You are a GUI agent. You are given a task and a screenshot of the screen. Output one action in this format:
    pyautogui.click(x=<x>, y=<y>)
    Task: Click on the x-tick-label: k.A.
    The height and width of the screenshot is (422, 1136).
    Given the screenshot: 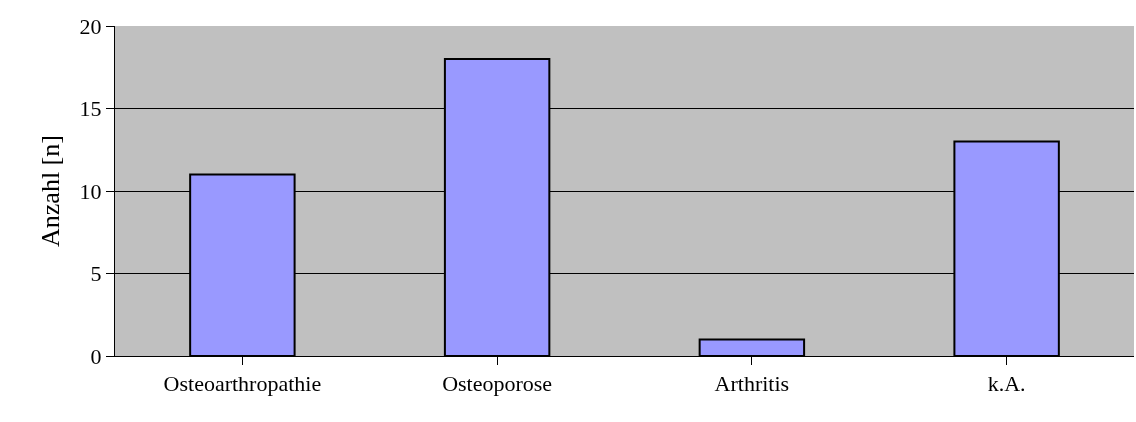 What is the action you would take?
    pyautogui.click(x=1006, y=384)
    